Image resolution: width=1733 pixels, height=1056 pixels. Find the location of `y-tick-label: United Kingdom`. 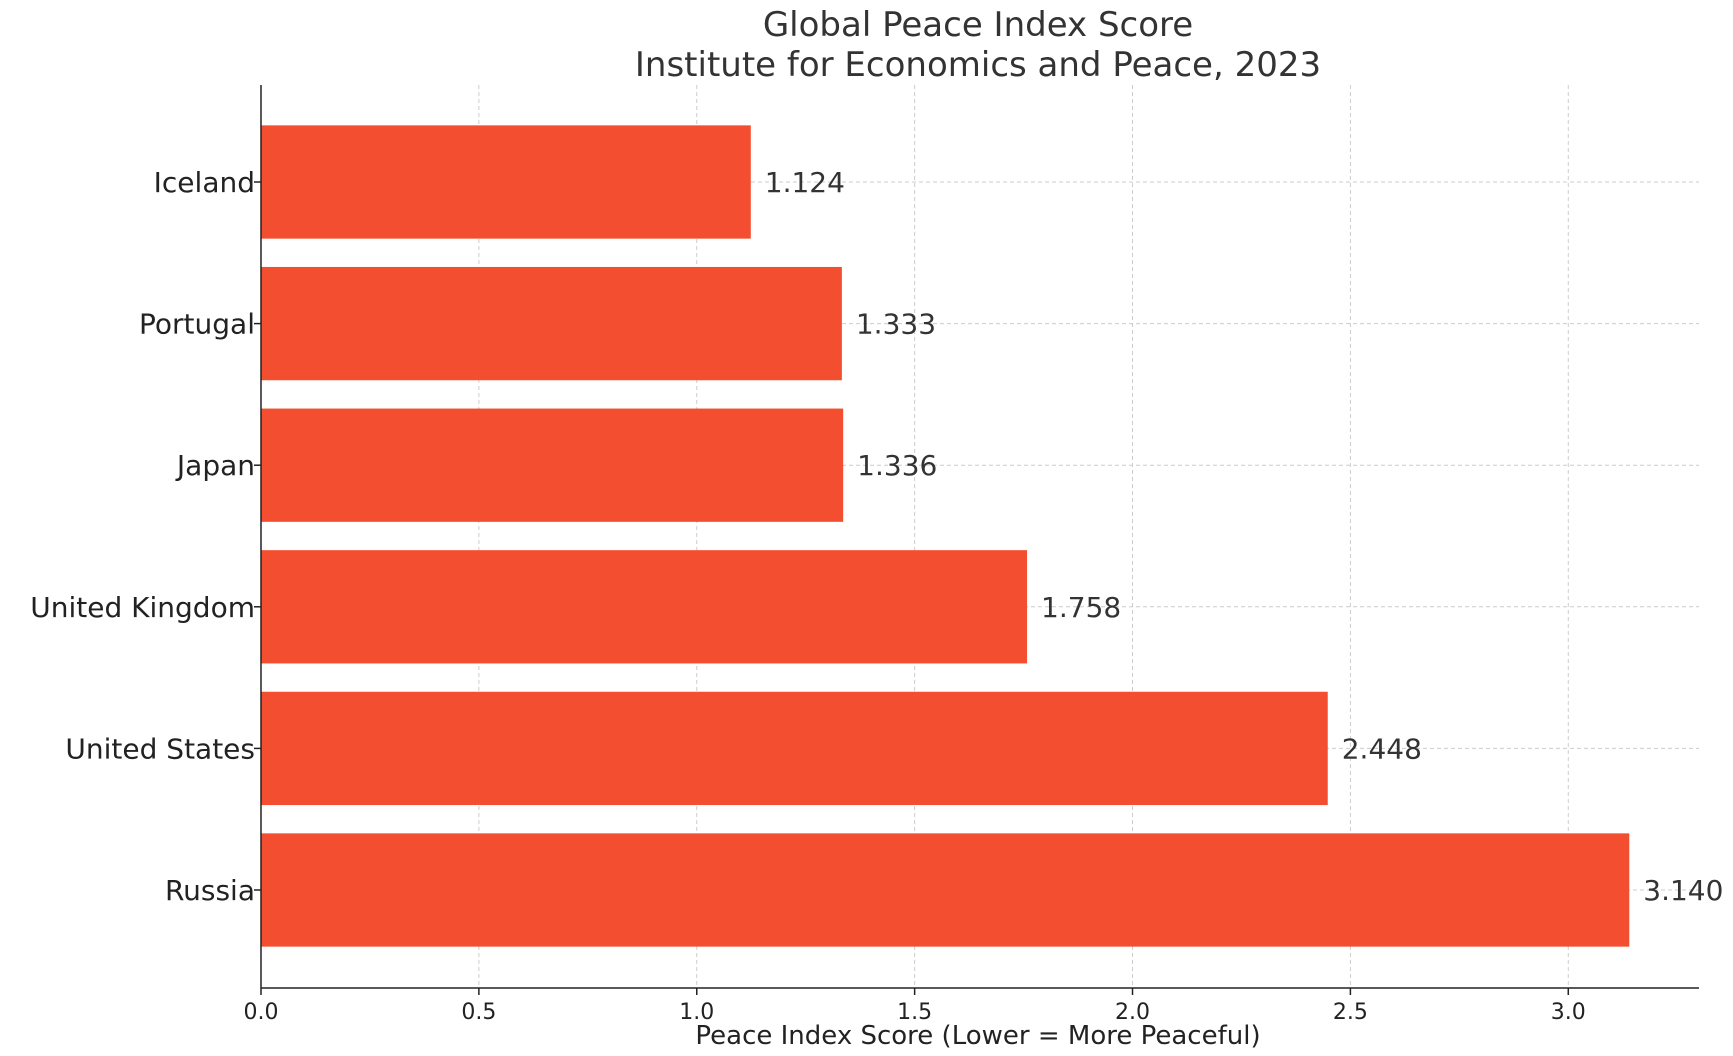

y-tick-label: United Kingdom is located at coordinates (142, 607).